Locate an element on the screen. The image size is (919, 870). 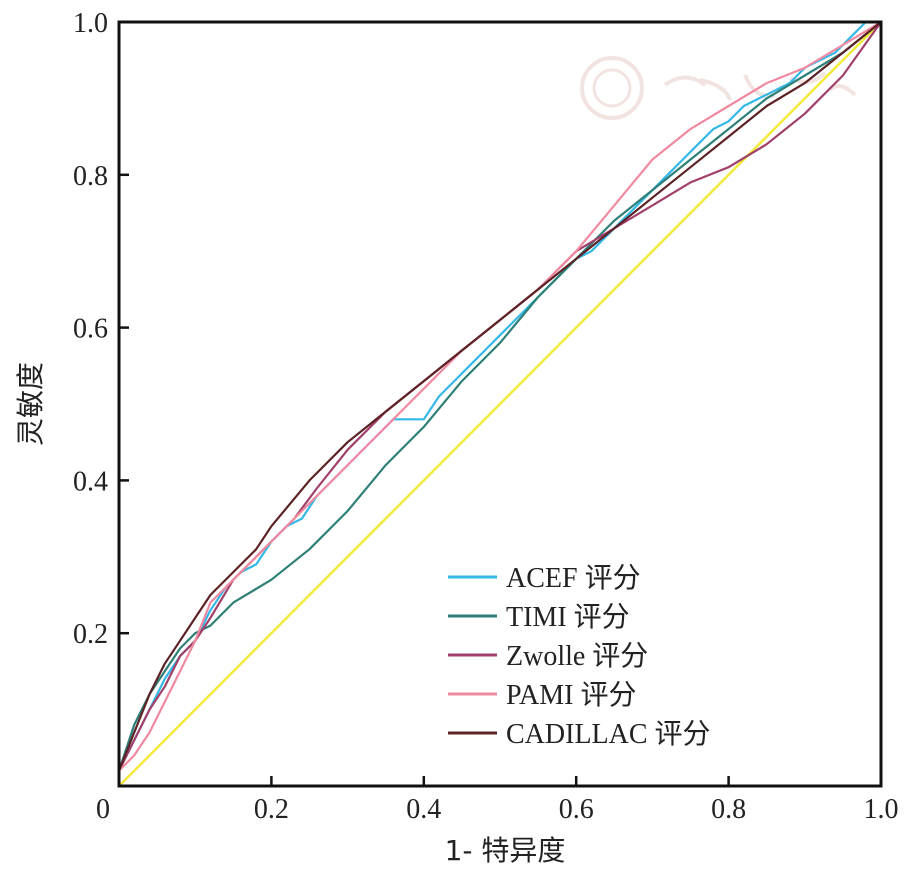
y-tick-label: 0.8 is located at coordinates (90, 176).